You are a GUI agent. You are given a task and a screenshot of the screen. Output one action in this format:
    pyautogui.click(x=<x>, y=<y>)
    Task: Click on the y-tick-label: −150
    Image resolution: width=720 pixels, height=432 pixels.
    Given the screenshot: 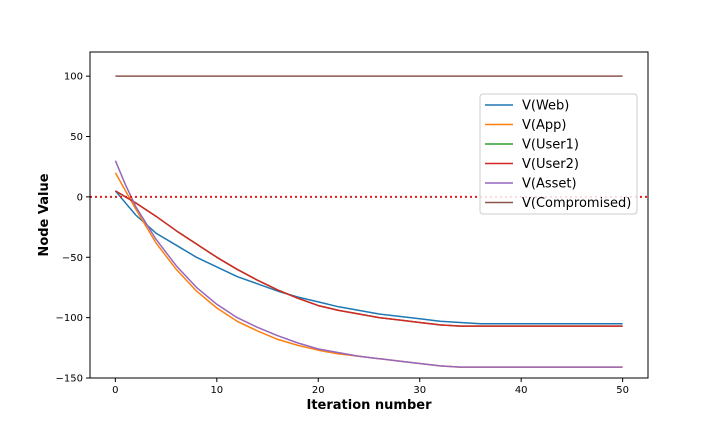 What is the action you would take?
    pyautogui.click(x=69, y=379)
    